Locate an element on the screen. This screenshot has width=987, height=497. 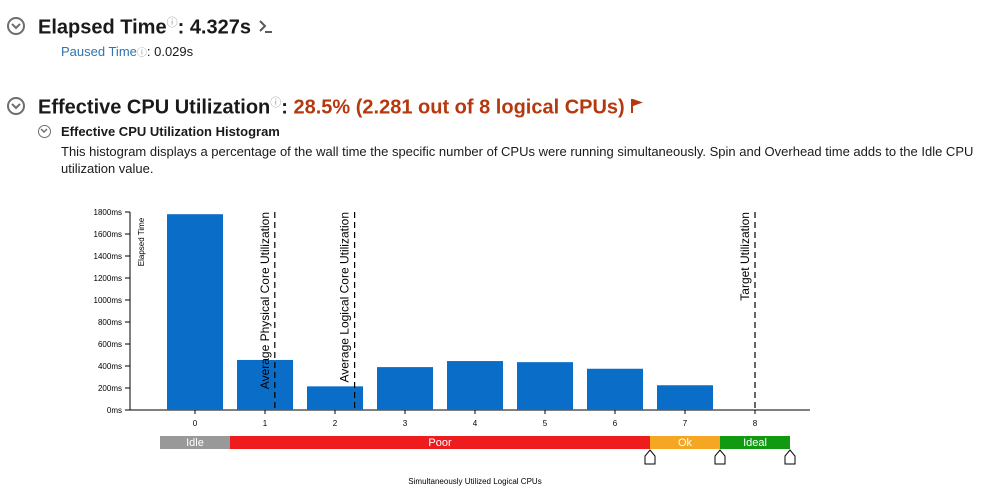
utilization-marker-label: Target Utilization is located at coordinates (745, 256).